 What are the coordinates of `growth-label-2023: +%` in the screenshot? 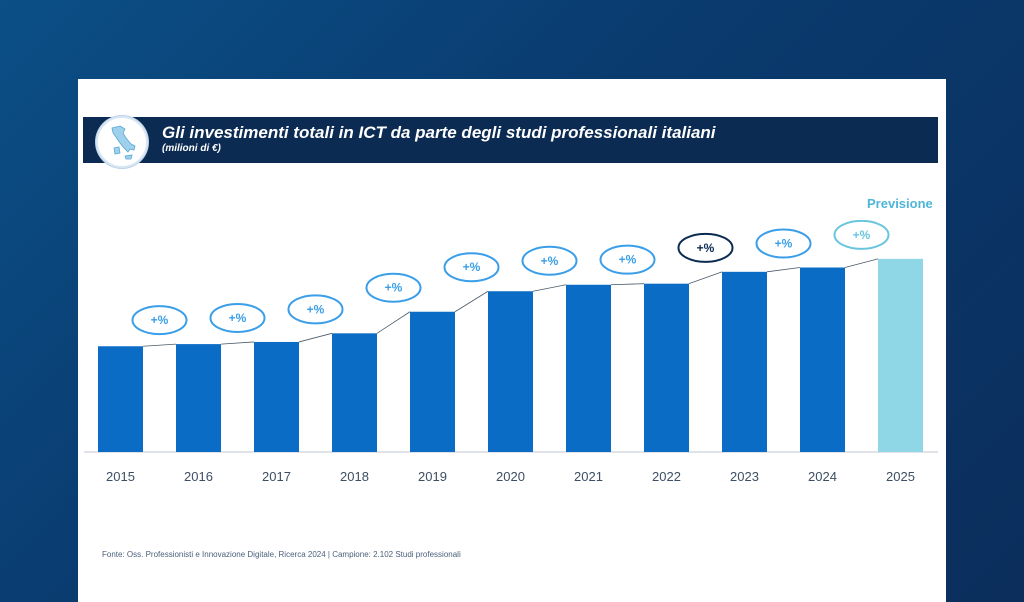 It's located at (706, 248).